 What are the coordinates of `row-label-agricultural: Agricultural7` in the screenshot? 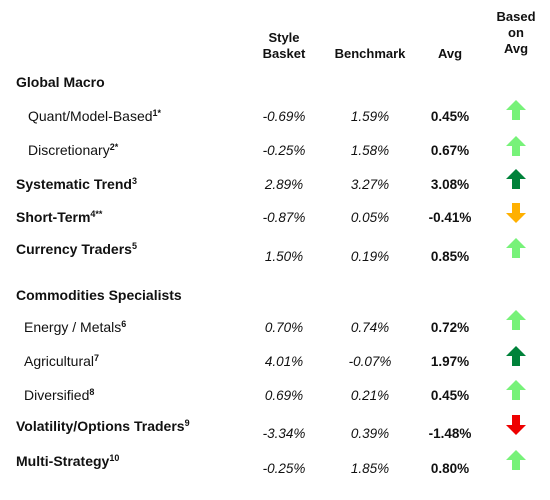 It's located at (62, 361).